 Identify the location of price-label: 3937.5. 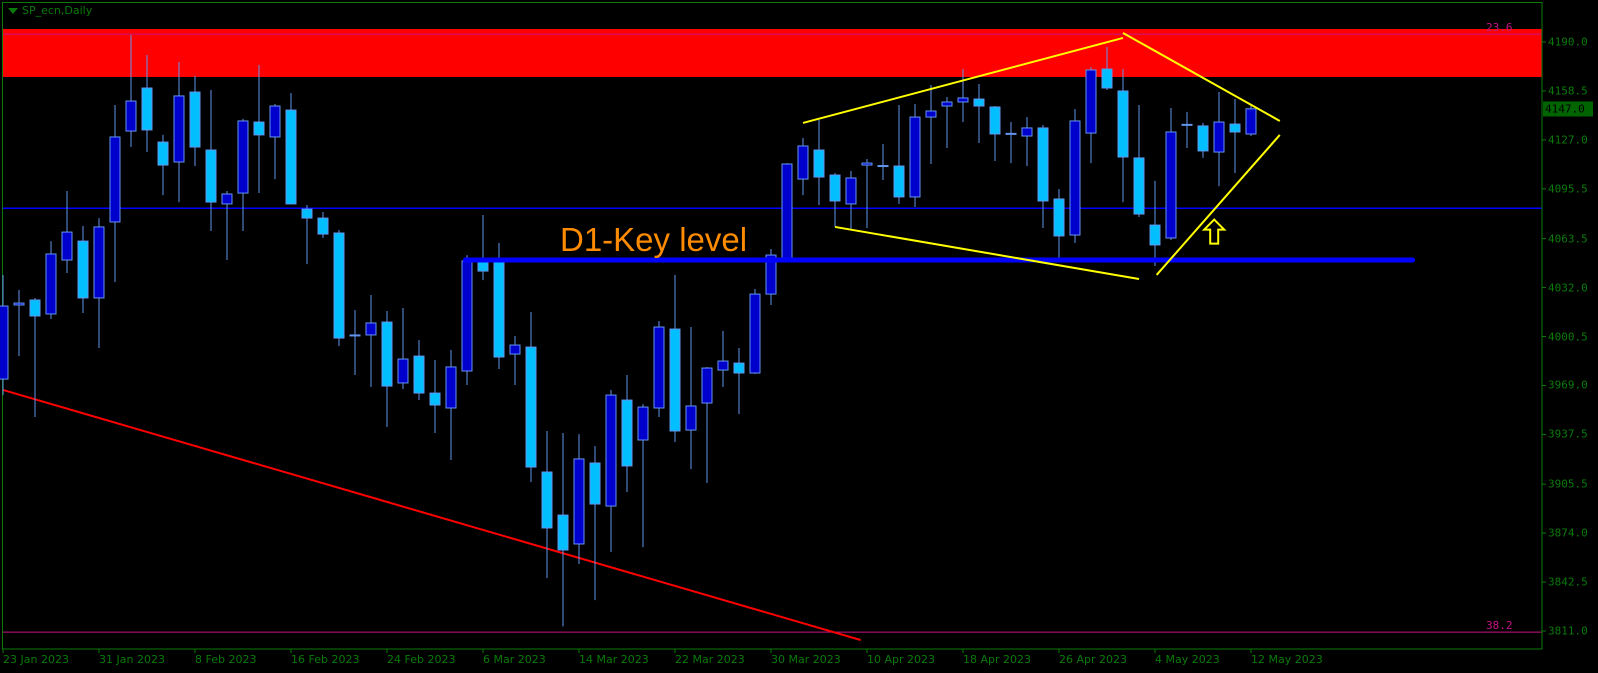
(1568, 434).